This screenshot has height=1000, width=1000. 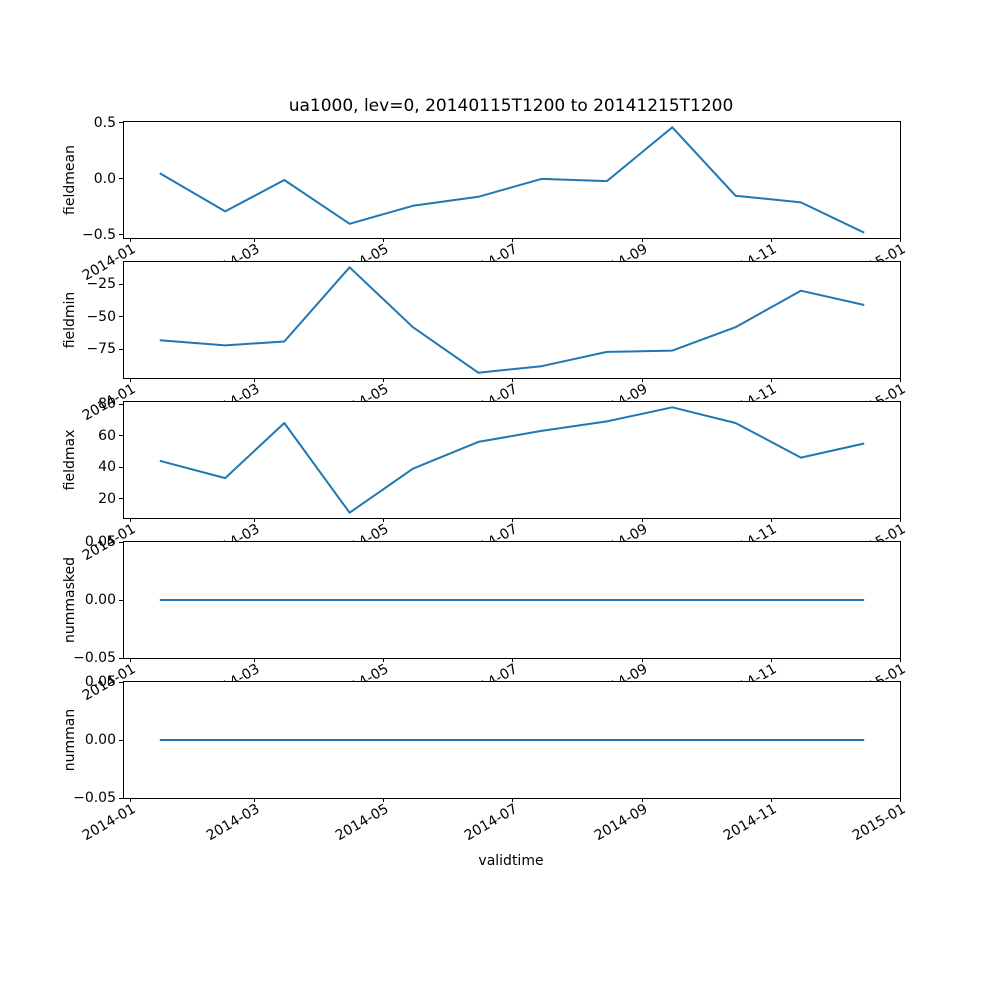 What do you see at coordinates (70, 600) in the screenshot?
I see `y-axis-label-nummasked: nummasked` at bounding box center [70, 600].